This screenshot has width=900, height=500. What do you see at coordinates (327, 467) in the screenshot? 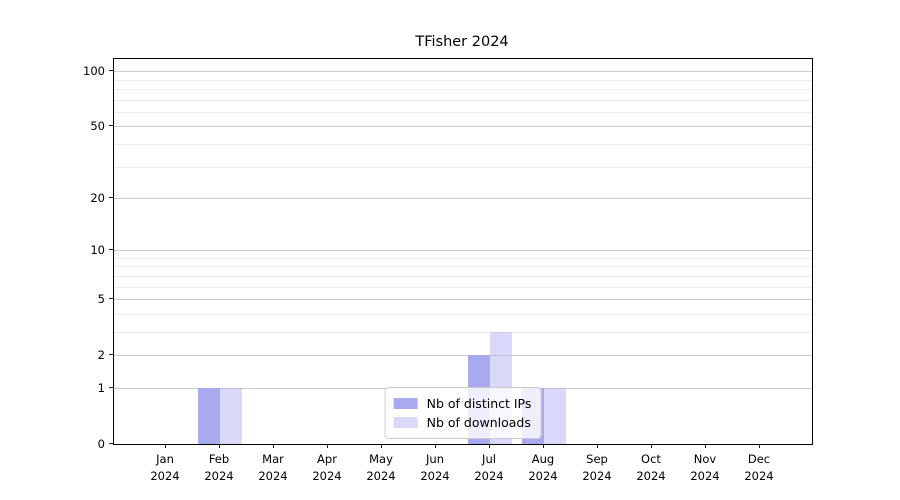
I see `x-tick-label: Apr 2024` at bounding box center [327, 467].